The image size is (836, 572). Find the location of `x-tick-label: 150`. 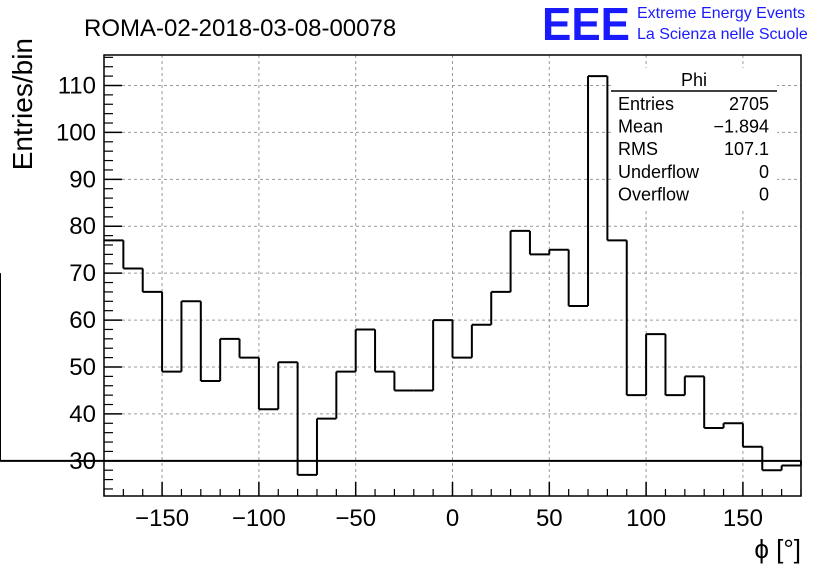

x-tick-label: 150 is located at coordinates (743, 518).